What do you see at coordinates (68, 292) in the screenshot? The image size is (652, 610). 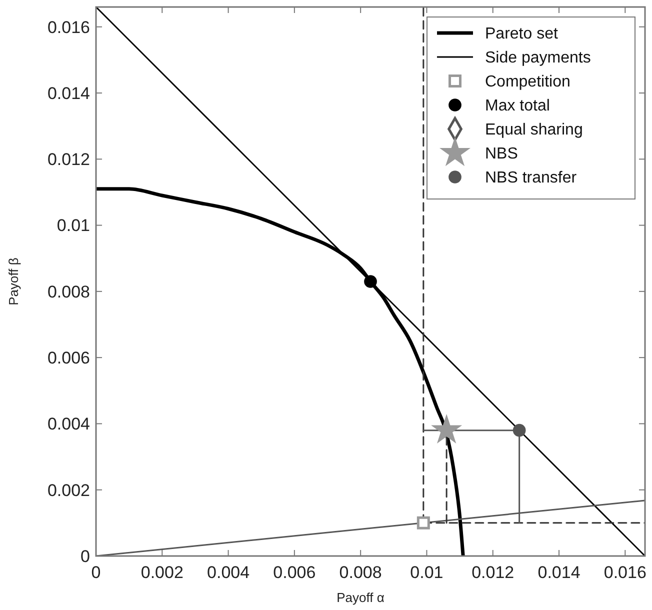 I see `y-tick-label: 0.008` at bounding box center [68, 292].